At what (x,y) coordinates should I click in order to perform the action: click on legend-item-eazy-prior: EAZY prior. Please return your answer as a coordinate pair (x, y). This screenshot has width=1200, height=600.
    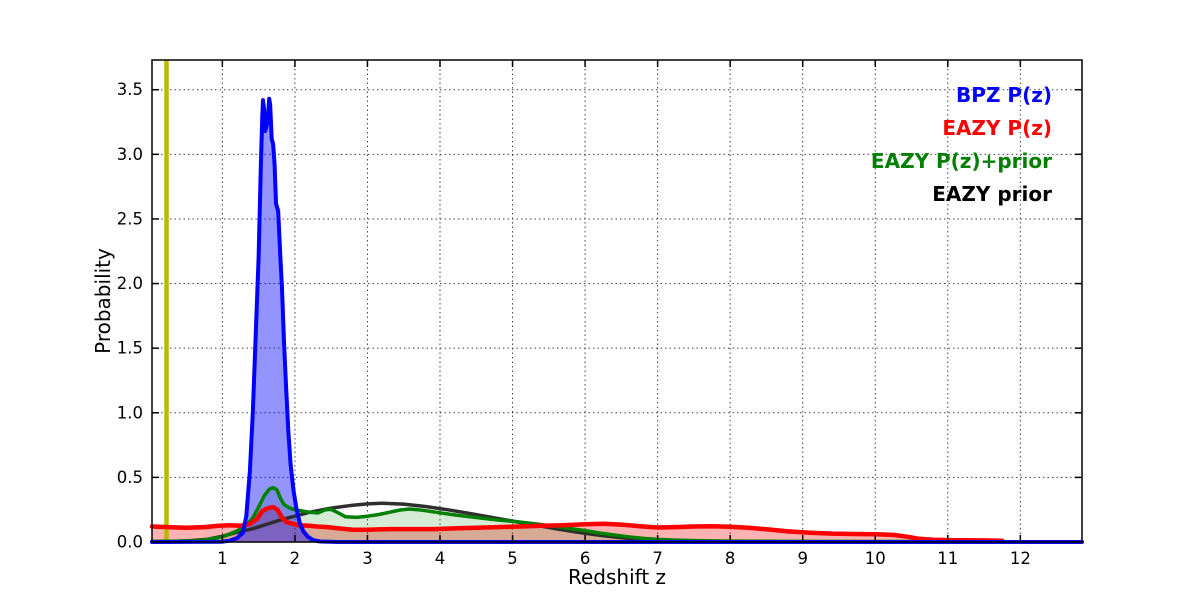
    Looking at the image, I should click on (992, 194).